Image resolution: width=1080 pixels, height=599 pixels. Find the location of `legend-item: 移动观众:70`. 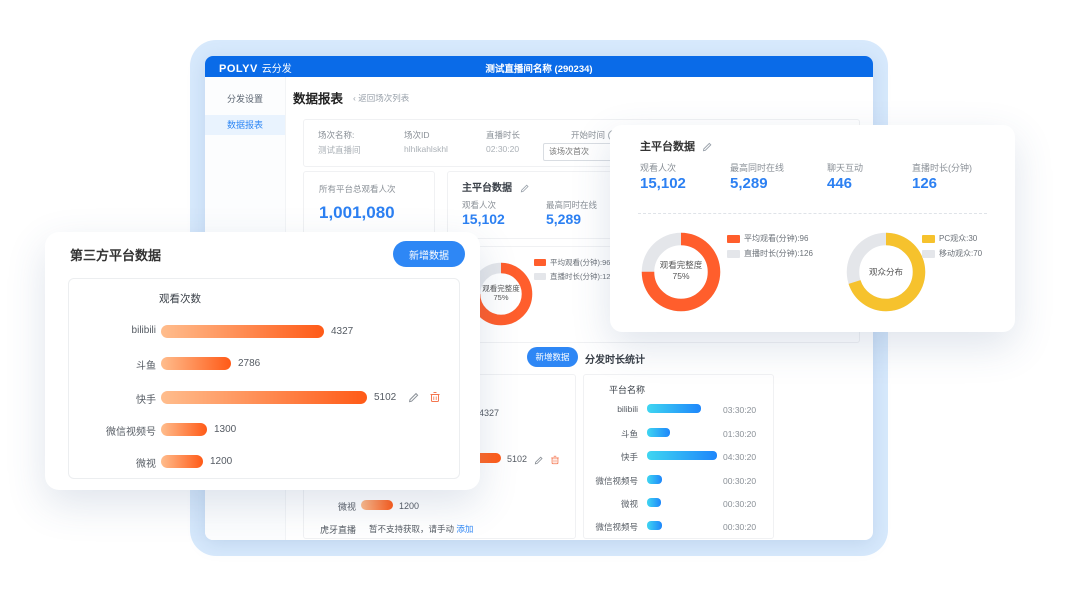

legend-item: 移动观众:70 is located at coordinates (952, 253).